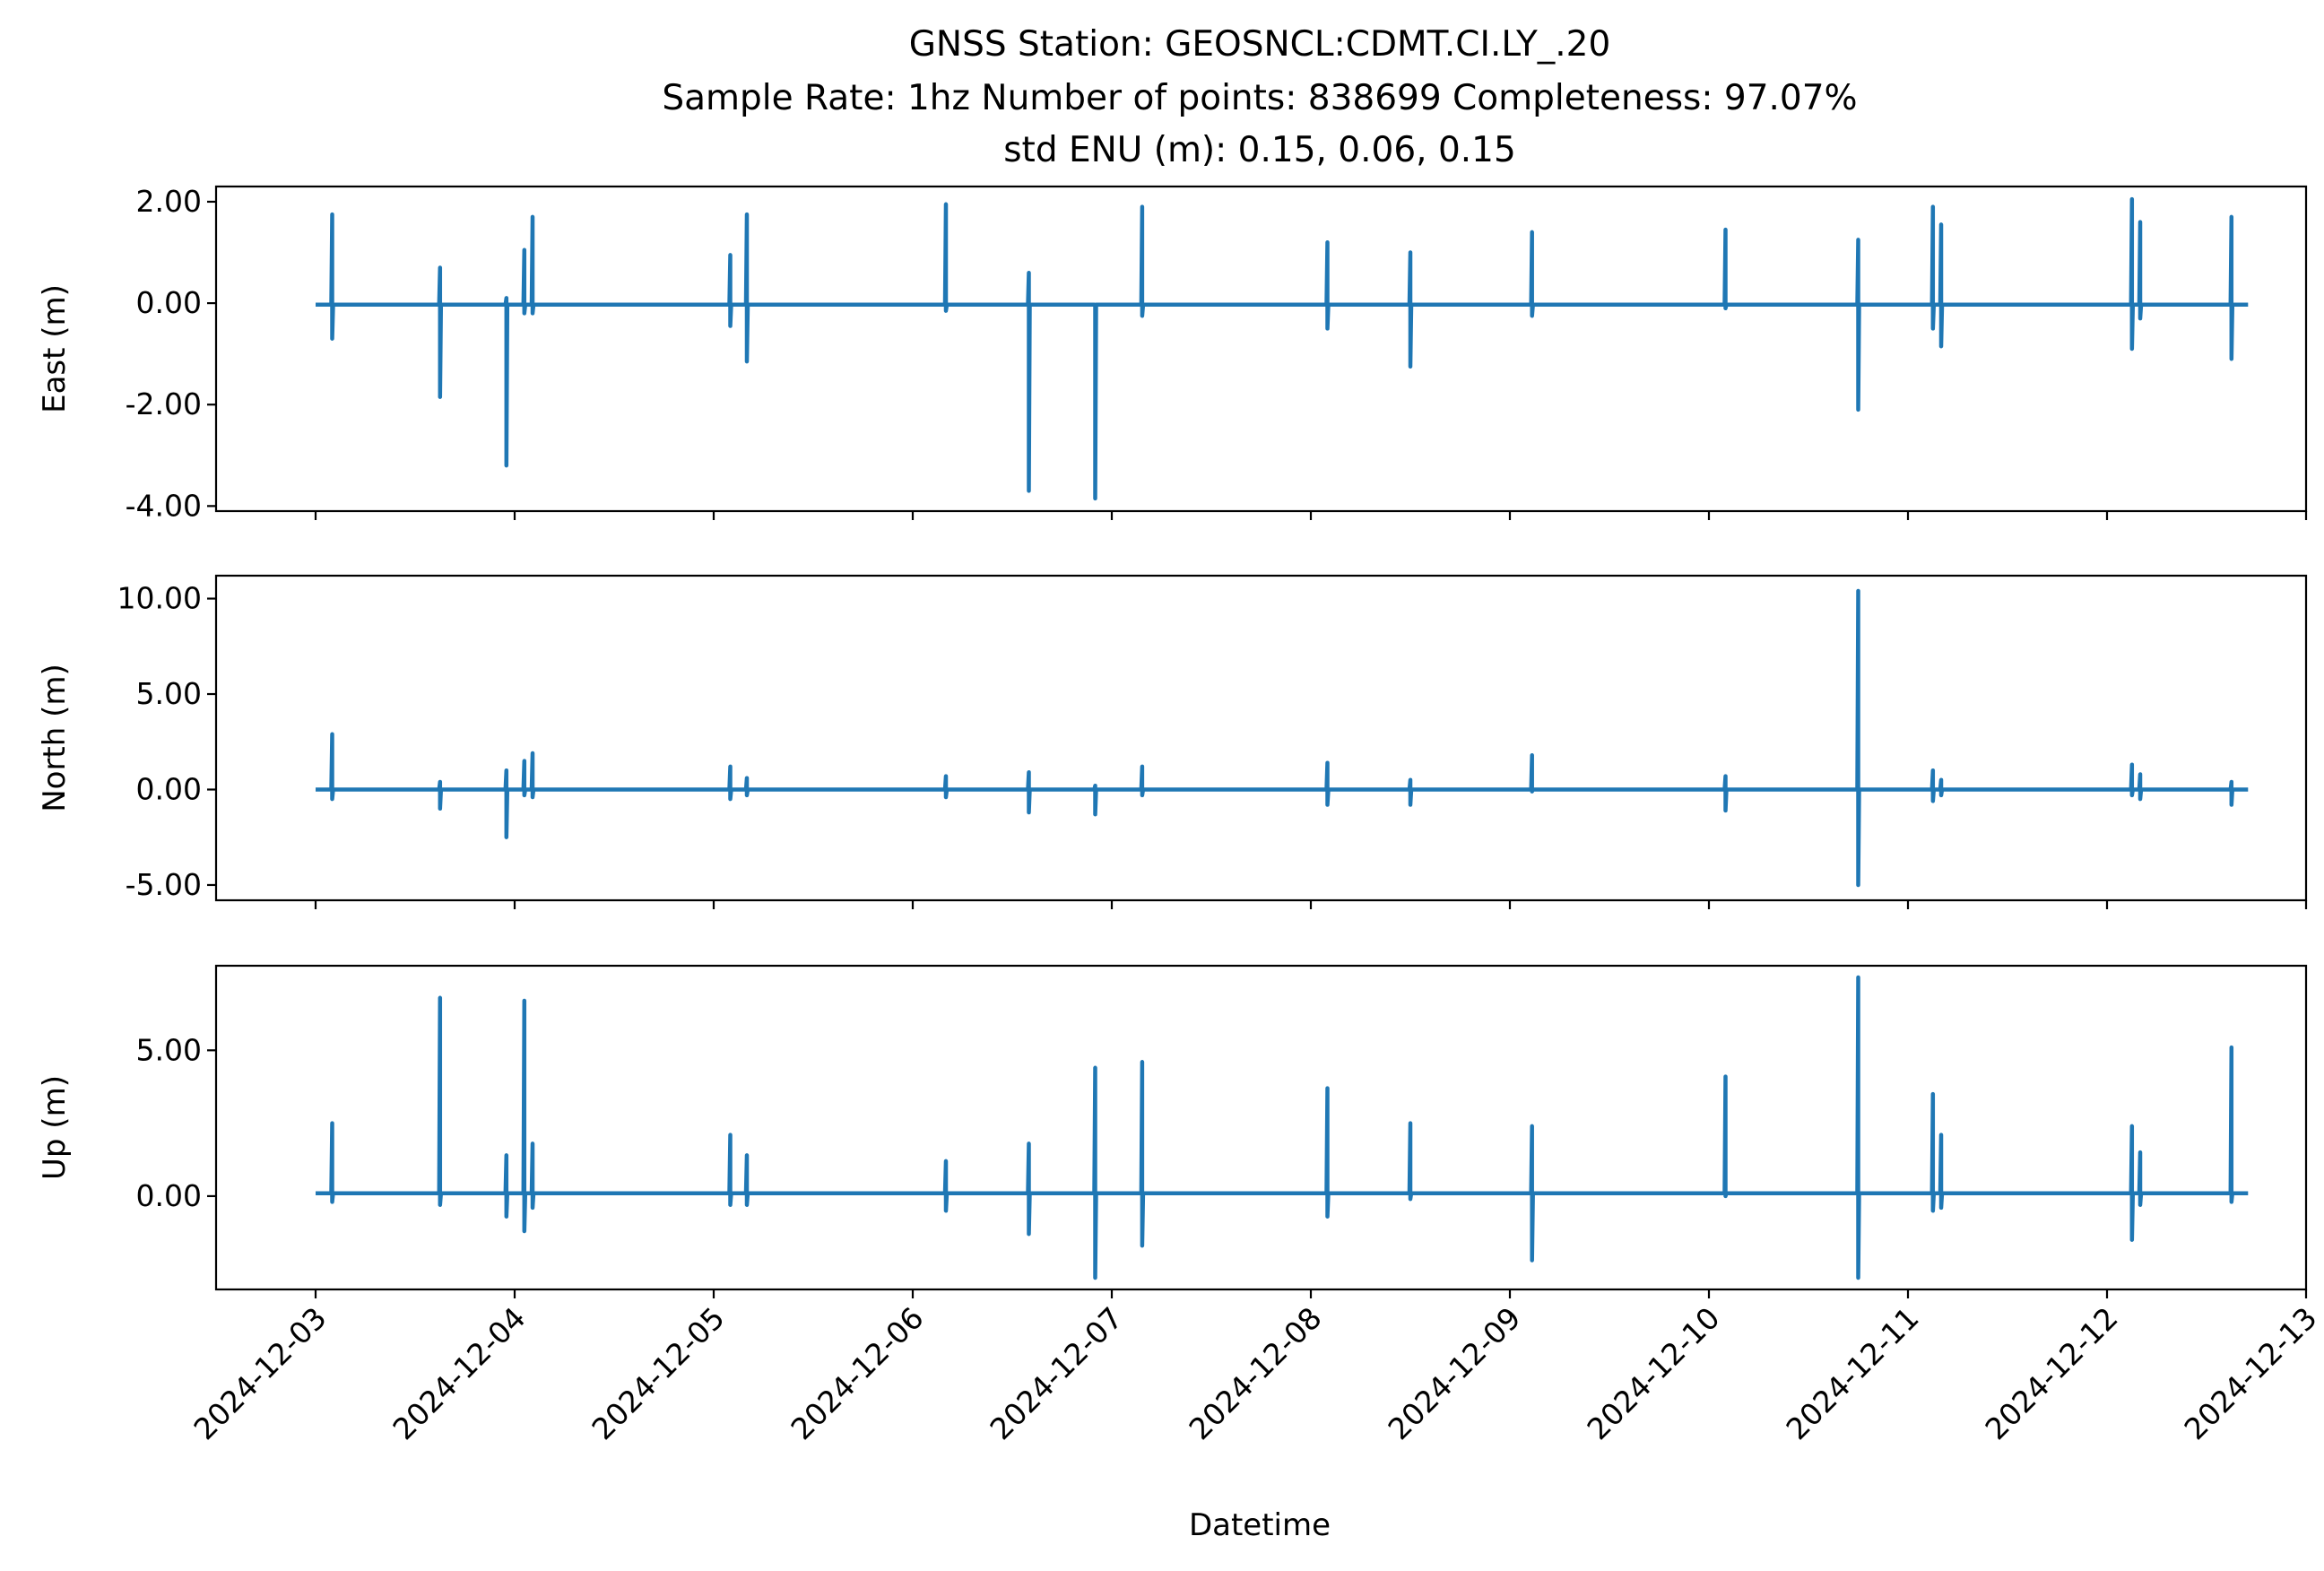 The image size is (2324, 1571). I want to click on x-tick-label: 2024-12-05, so click(658, 1373).